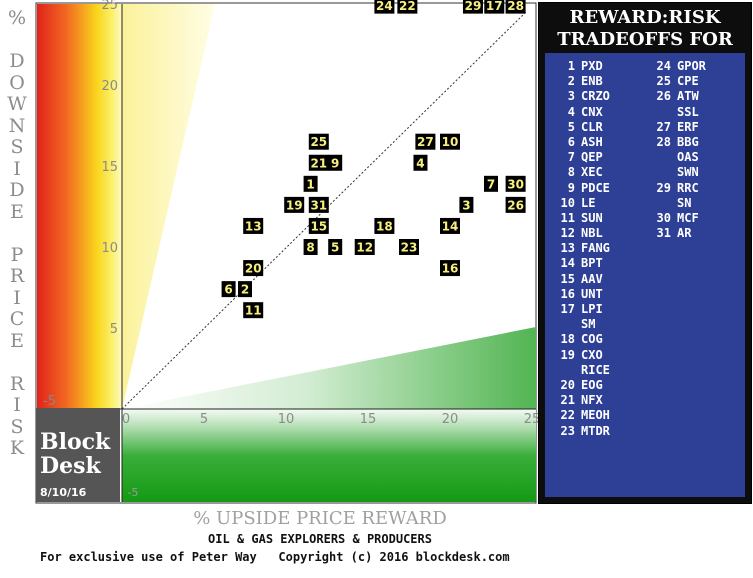  I want to click on y-tick-10: 10, so click(109, 248).